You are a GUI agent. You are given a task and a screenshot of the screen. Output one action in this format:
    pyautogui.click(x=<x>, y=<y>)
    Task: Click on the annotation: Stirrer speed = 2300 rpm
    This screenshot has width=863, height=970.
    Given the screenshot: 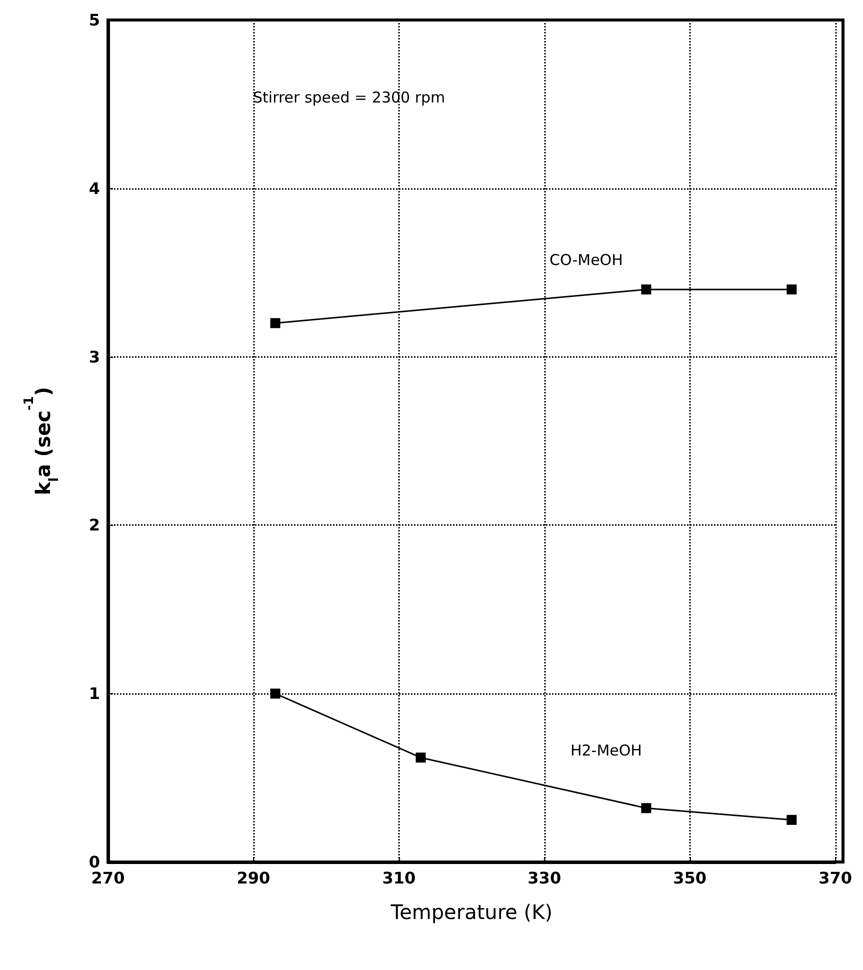 What is the action you would take?
    pyautogui.click(x=349, y=97)
    